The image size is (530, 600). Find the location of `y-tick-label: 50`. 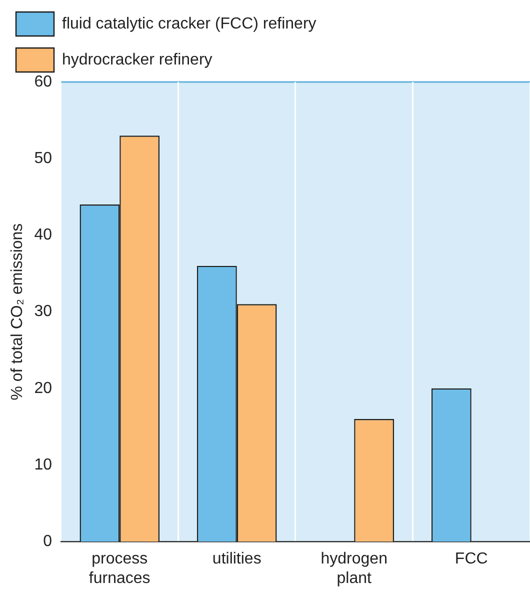

y-tick-label: 50 is located at coordinates (43, 159).